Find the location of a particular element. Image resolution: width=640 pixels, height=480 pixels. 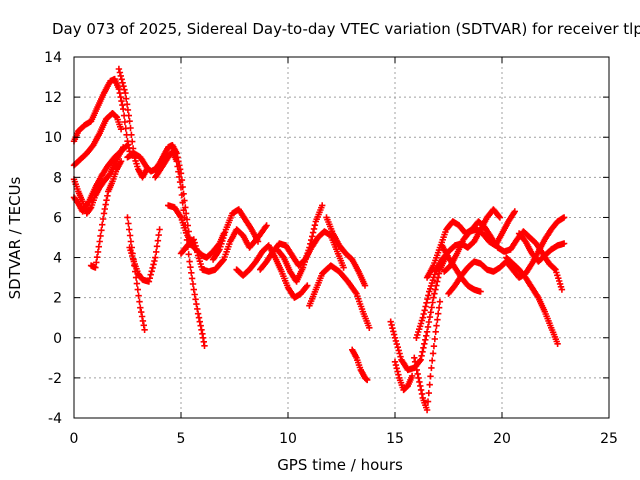

y-tick-label: -4 is located at coordinates (55, 419).